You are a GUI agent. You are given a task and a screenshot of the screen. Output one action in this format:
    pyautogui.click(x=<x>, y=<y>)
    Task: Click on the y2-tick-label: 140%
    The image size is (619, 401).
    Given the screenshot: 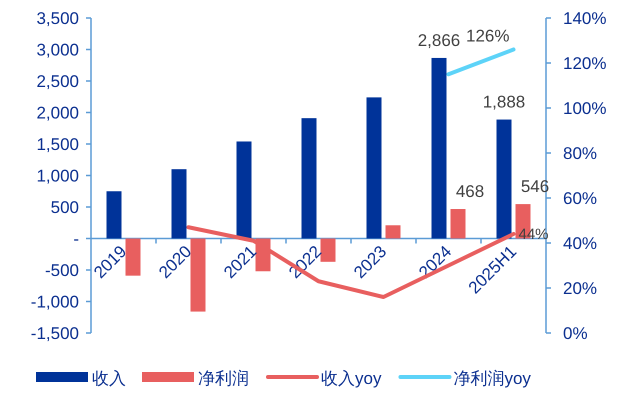 What is the action you would take?
    pyautogui.click(x=584, y=18)
    